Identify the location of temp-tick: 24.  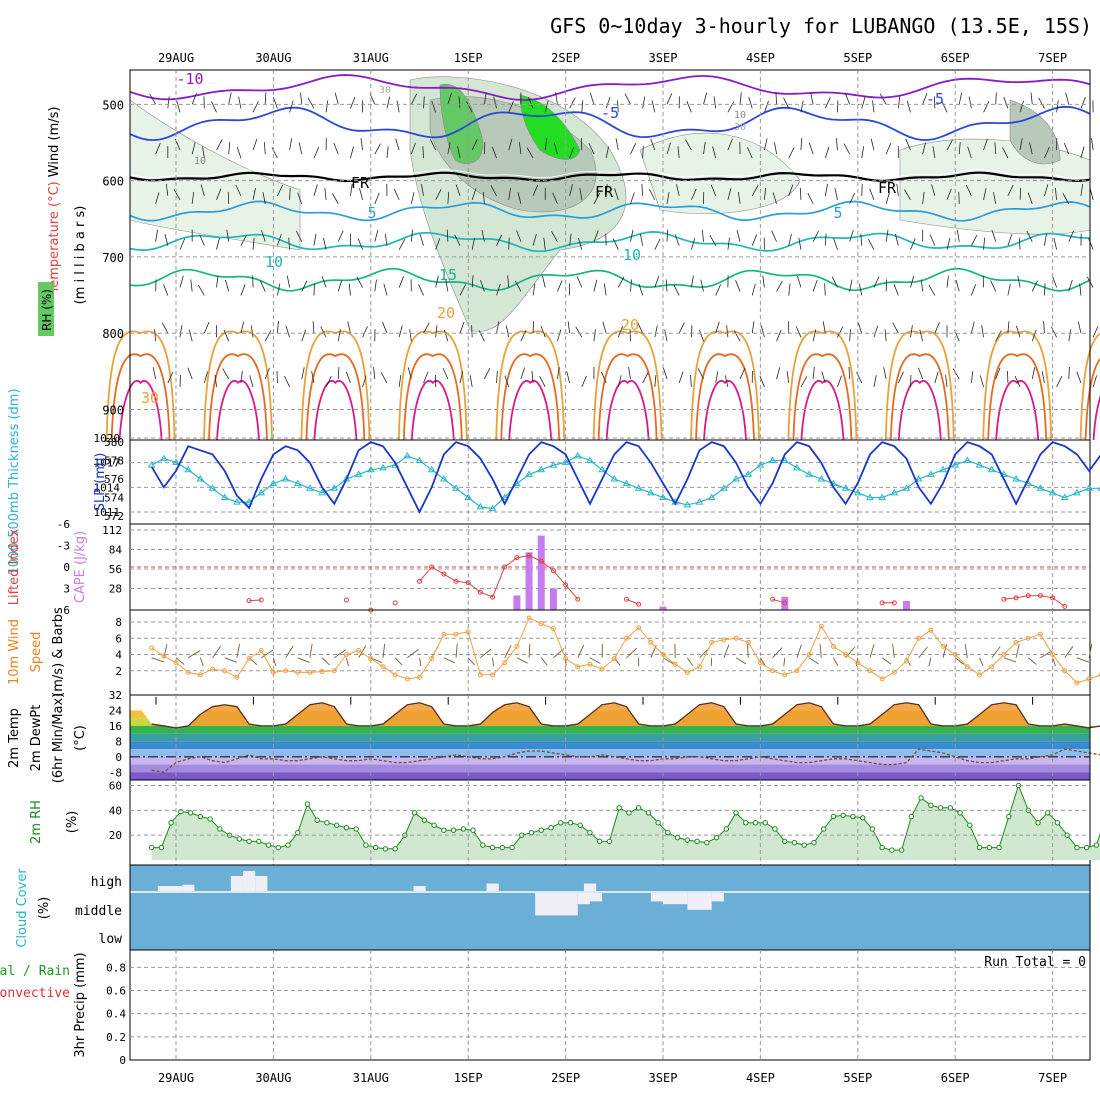
(116, 710).